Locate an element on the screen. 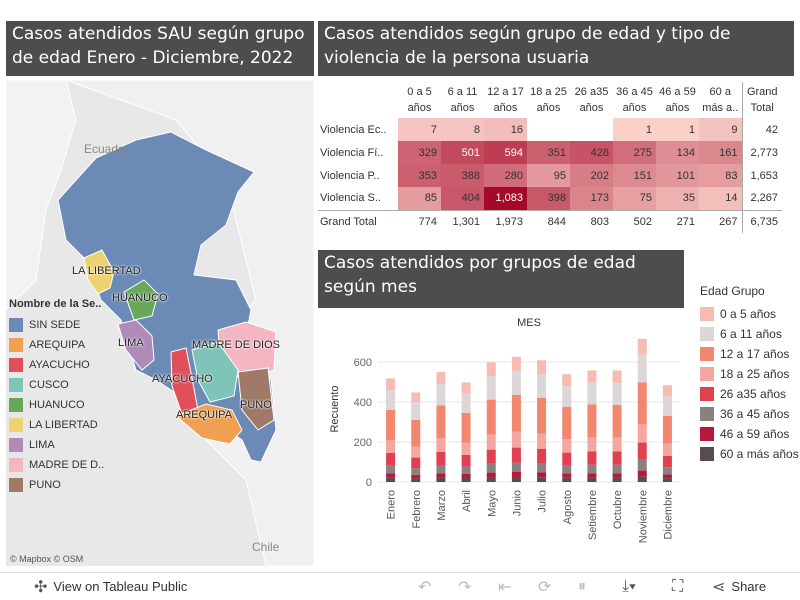 The image size is (800, 600). table-cell: 594 is located at coordinates (505, 152).